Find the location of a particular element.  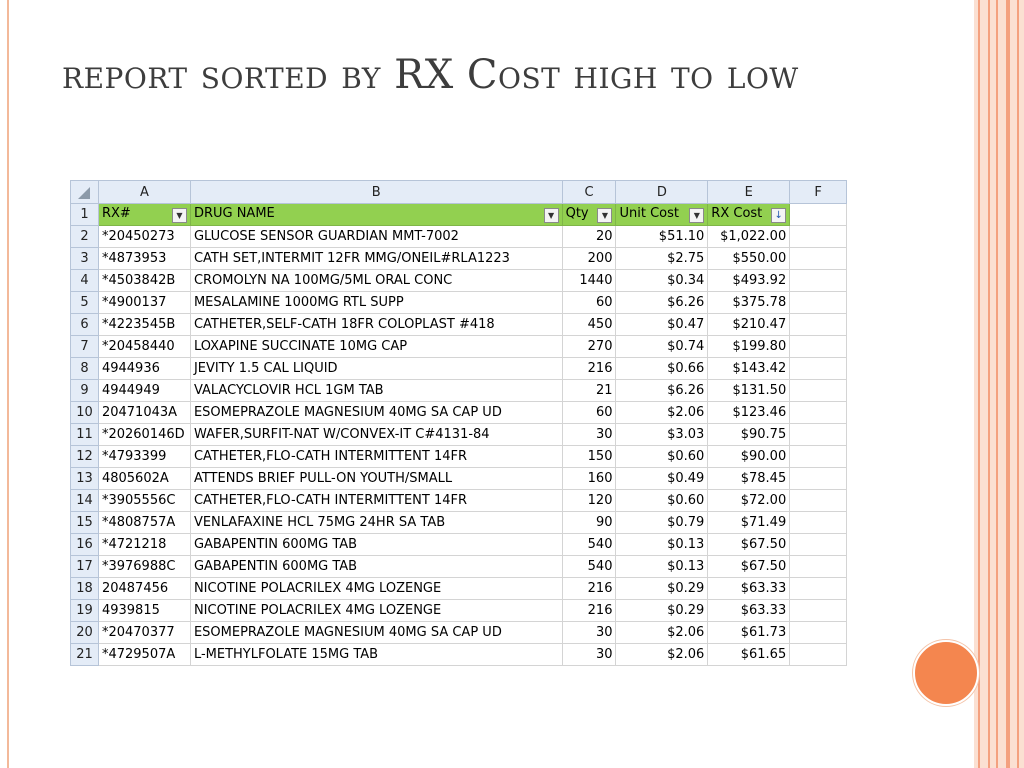

cell-rx-number: *20450273 is located at coordinates (144, 236).